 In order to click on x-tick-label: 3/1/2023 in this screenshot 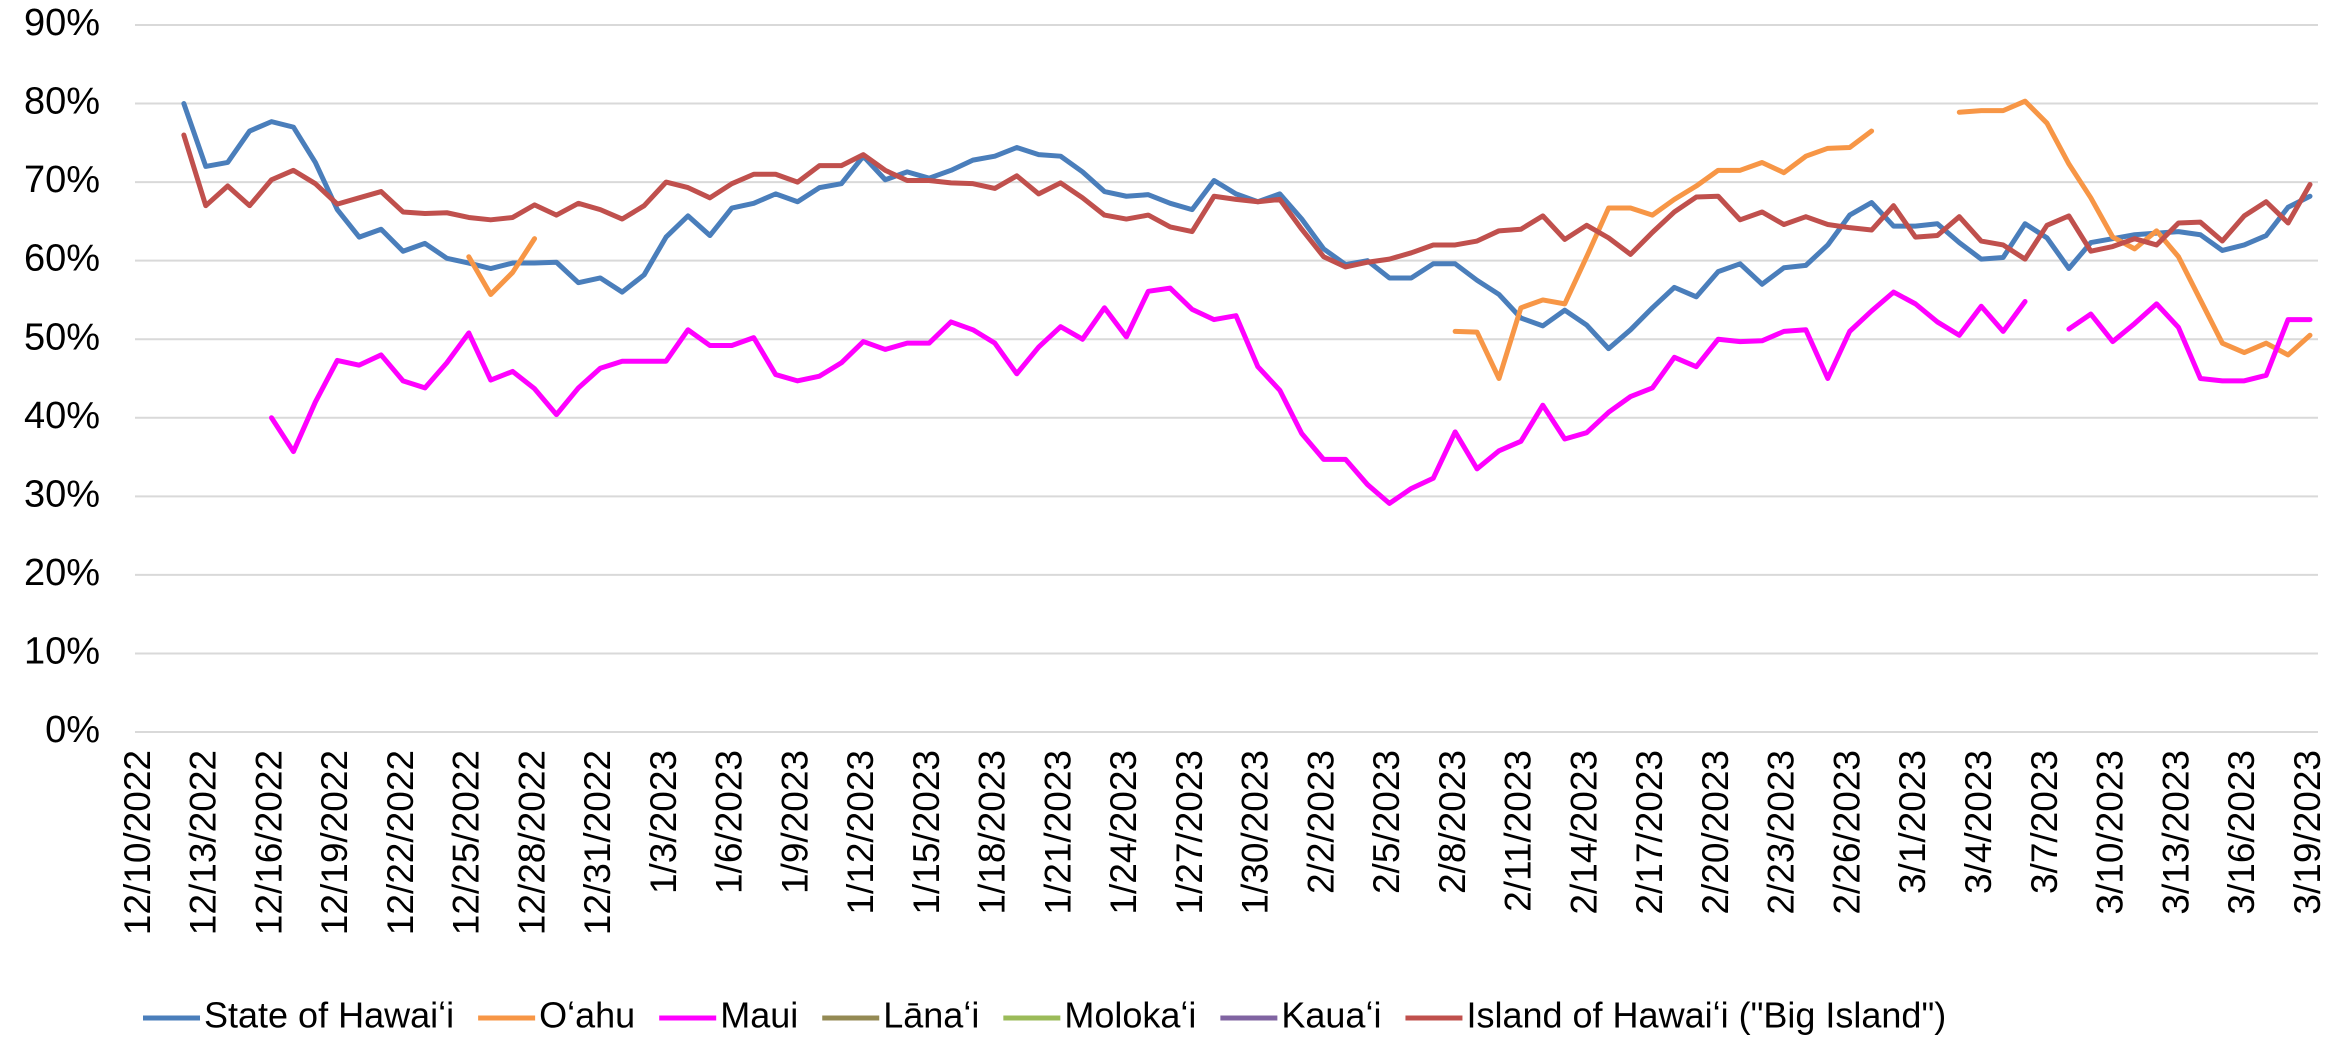, I will do `click(1912, 822)`.